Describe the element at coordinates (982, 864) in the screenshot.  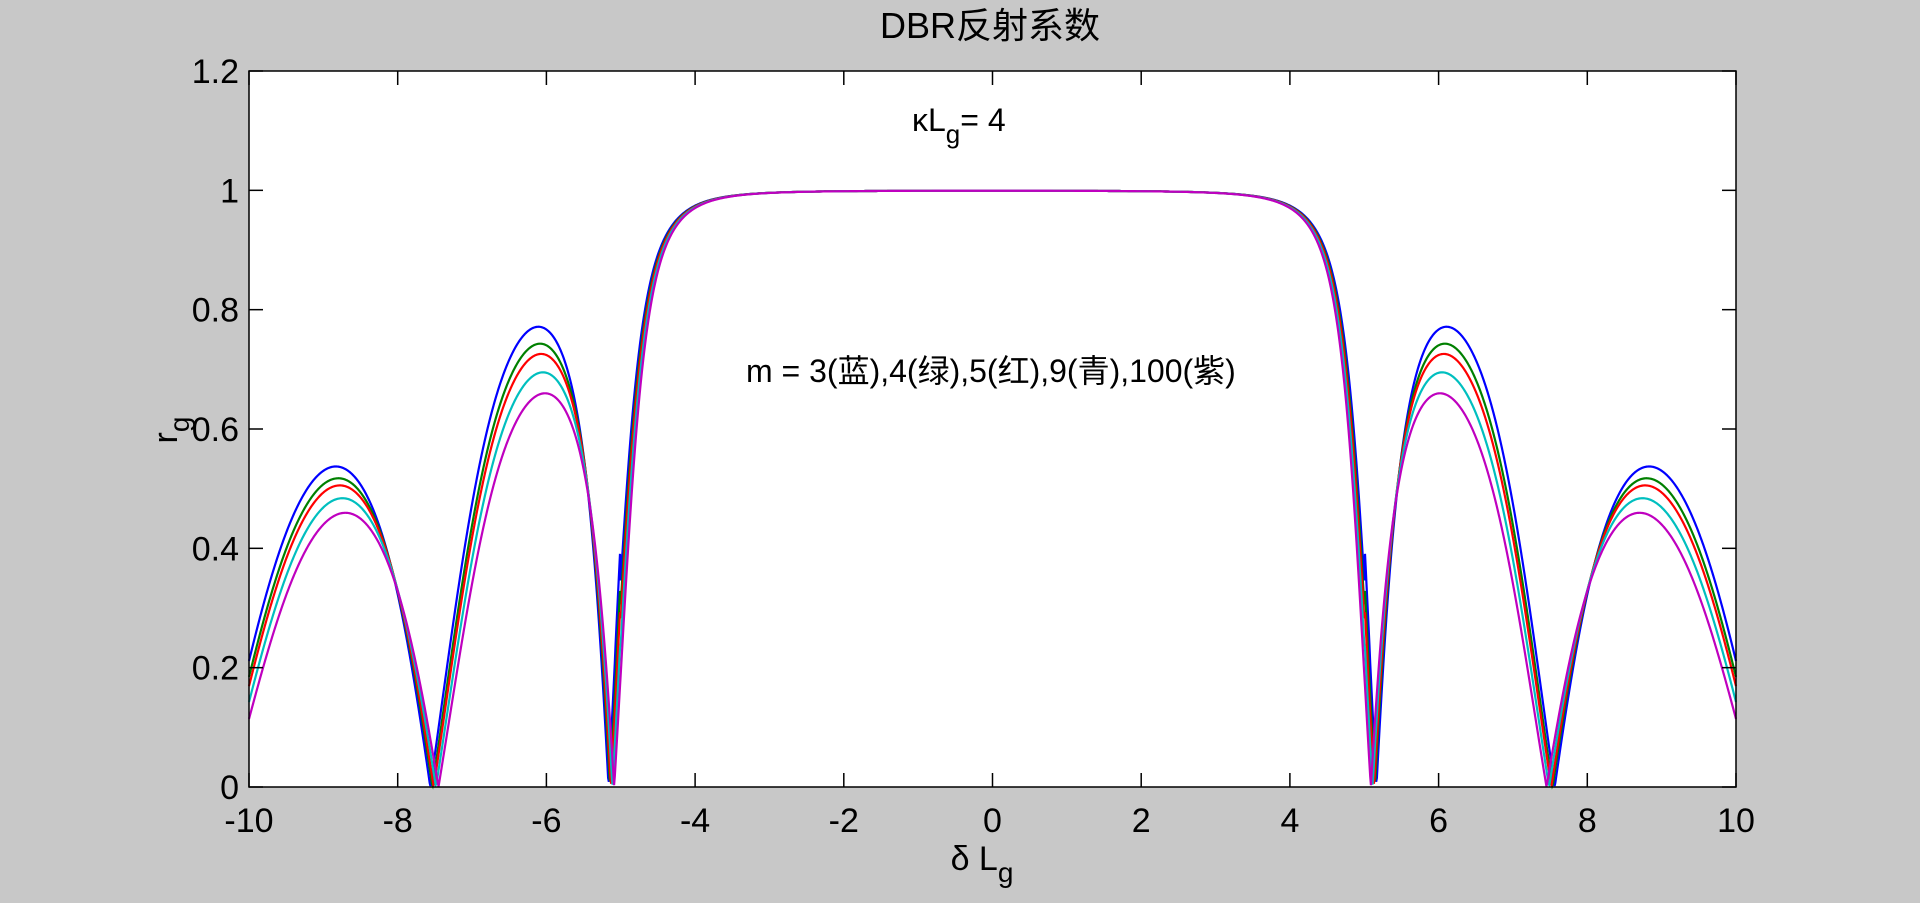
I see `x-axis-label: δ Lg` at that location.